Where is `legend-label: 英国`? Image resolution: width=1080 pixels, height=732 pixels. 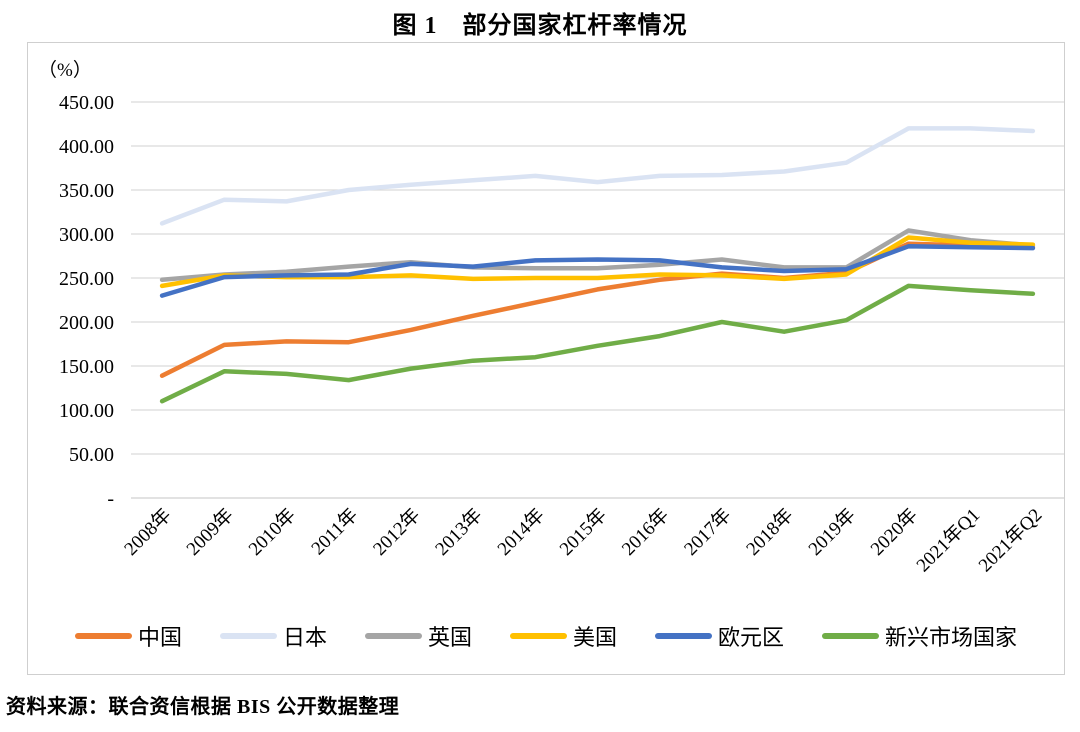 legend-label: 英国 is located at coordinates (449, 637).